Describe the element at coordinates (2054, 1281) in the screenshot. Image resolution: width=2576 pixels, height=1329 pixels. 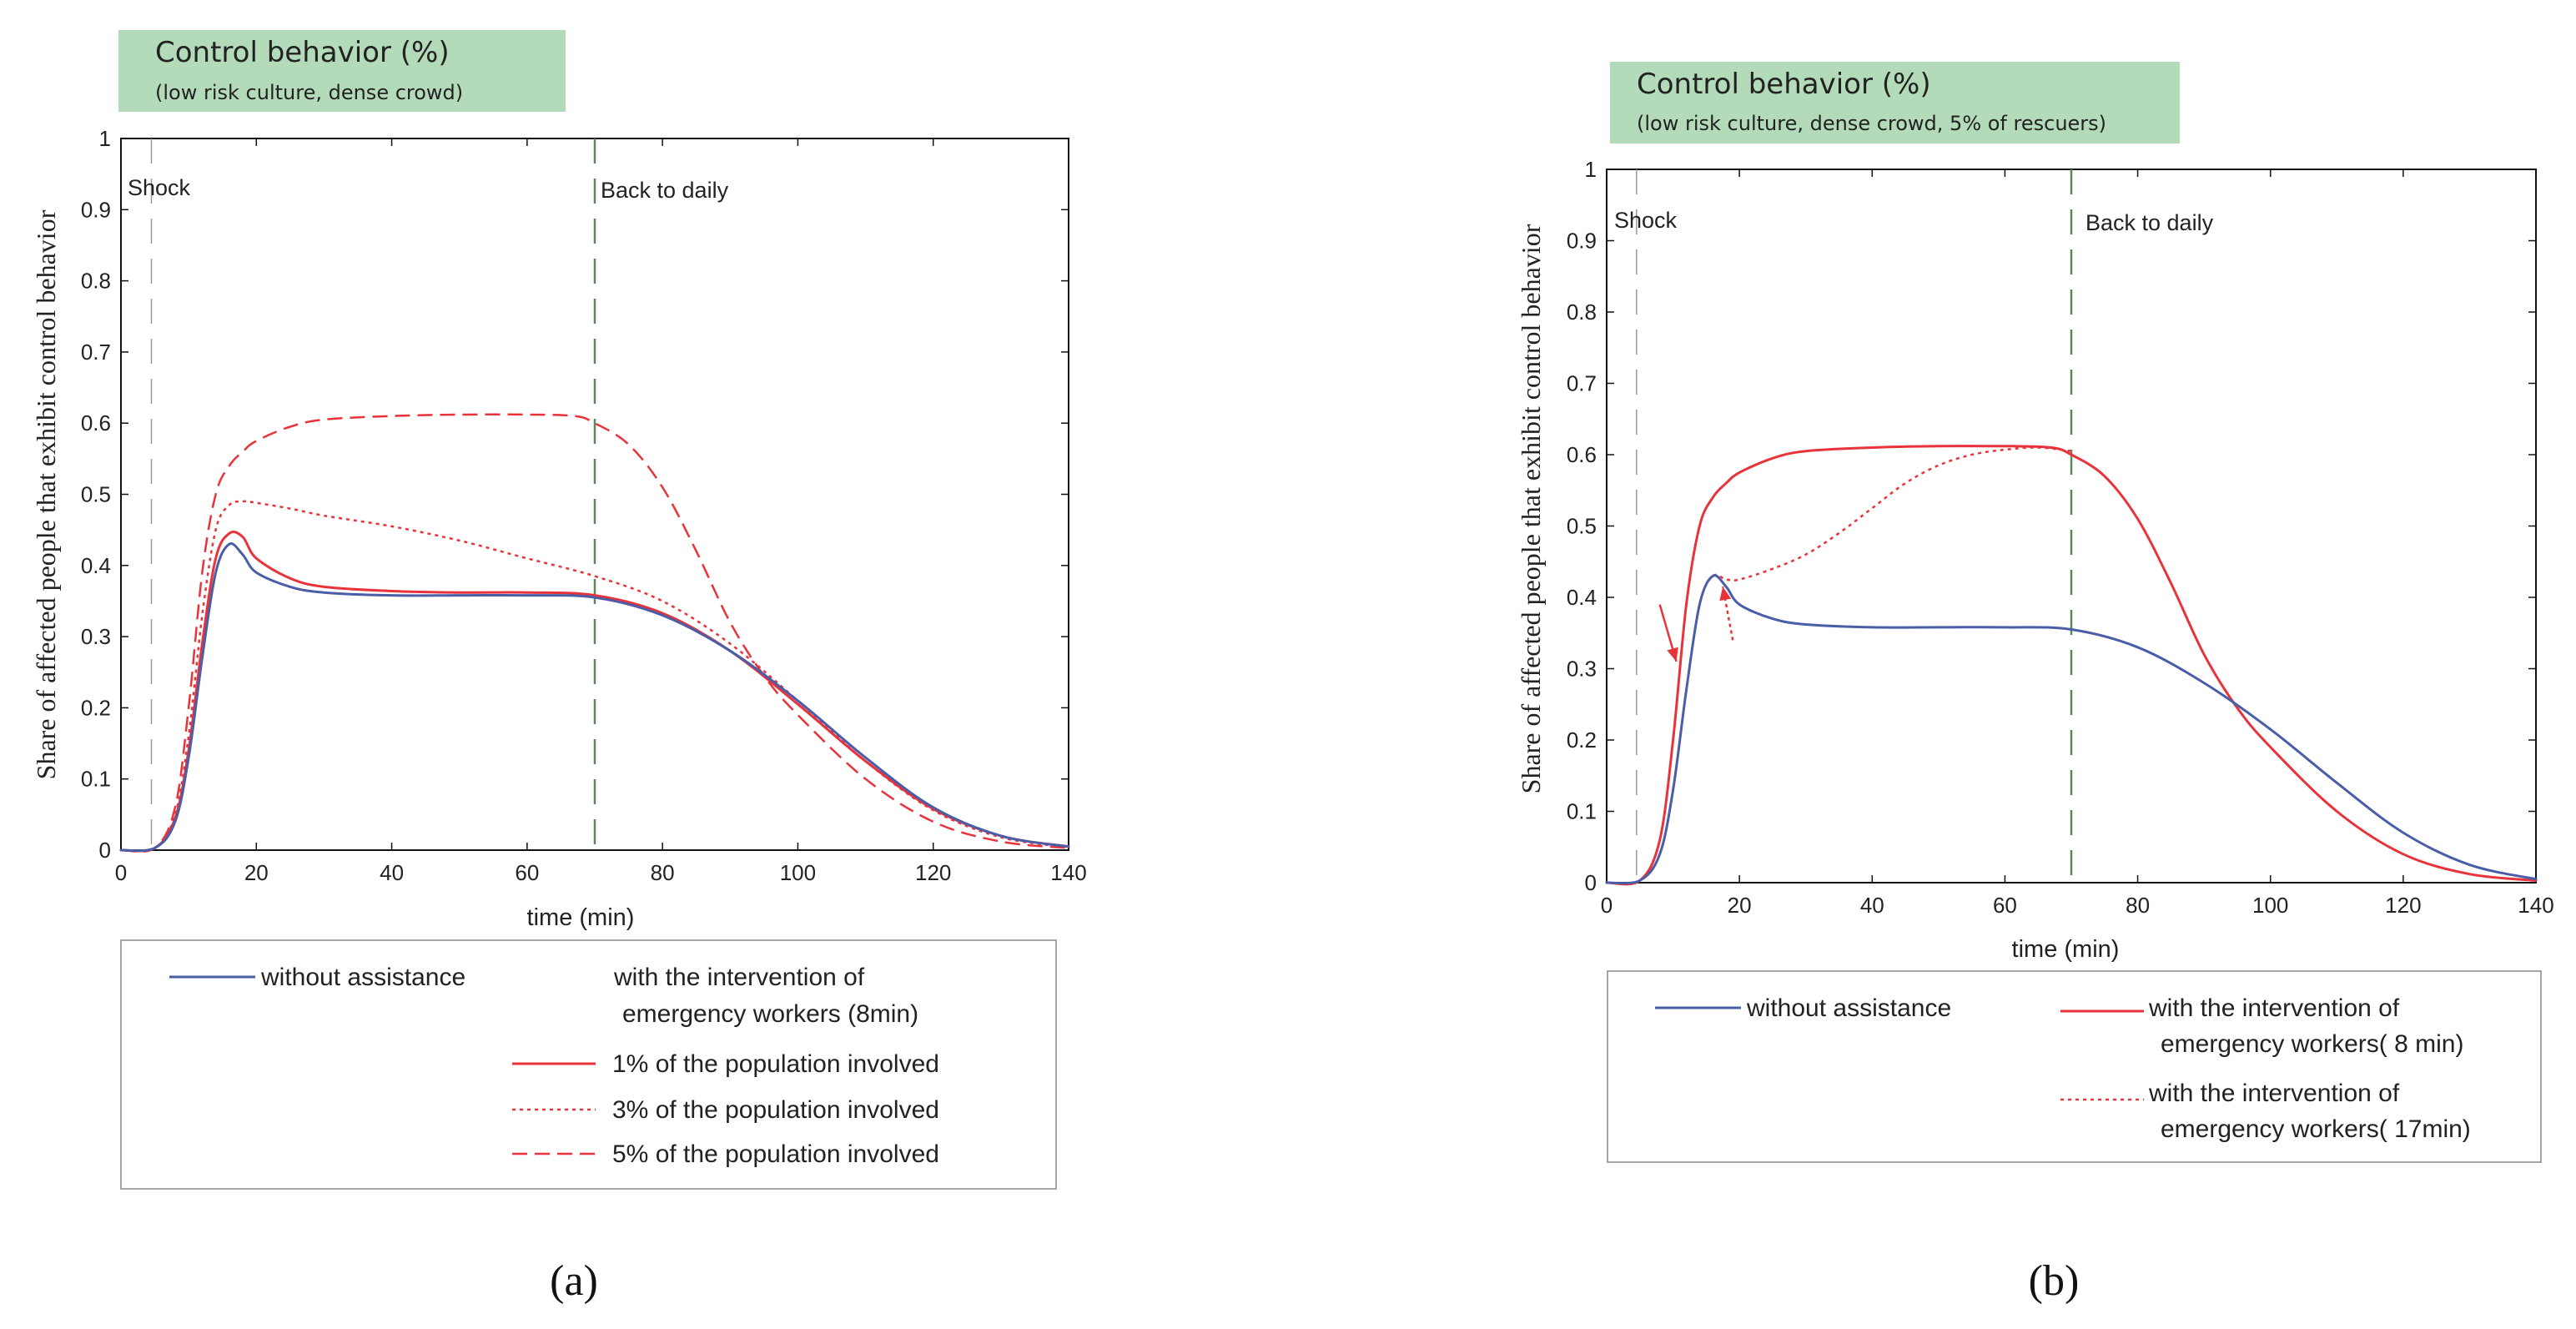
I see `panel-b-label: (b)` at that location.